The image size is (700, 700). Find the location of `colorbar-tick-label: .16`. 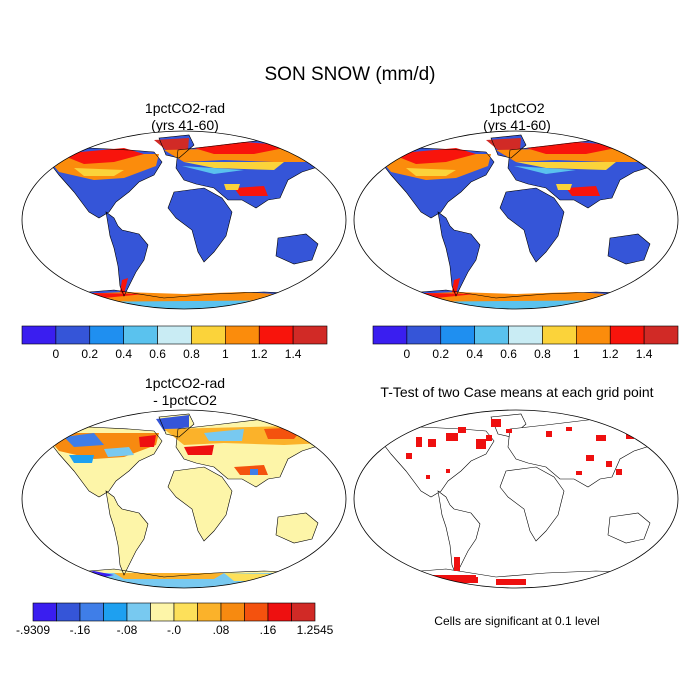

colorbar-tick-label: .16 is located at coordinates (268, 630).